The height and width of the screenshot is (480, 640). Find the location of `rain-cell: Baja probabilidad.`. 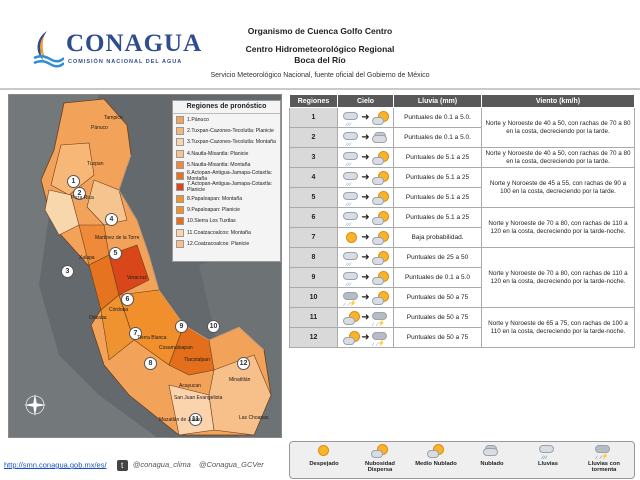

rain-cell: Baja probabilidad. is located at coordinates (437, 237).